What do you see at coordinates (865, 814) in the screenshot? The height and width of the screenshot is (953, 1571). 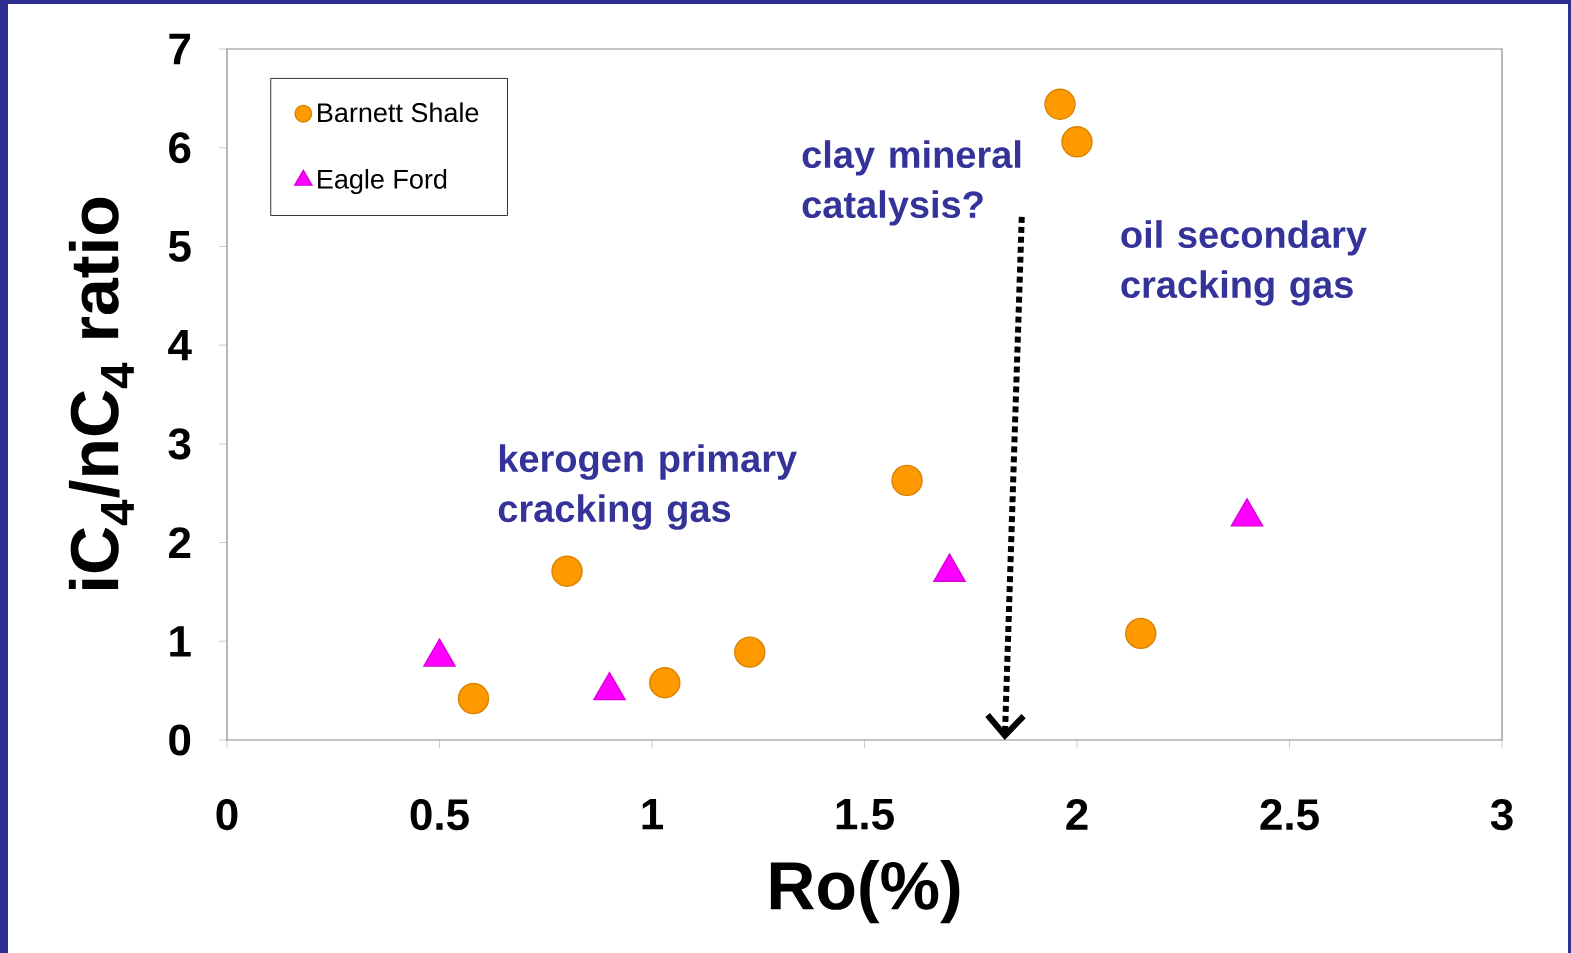 I see `x-tick-label: 1.5` at bounding box center [865, 814].